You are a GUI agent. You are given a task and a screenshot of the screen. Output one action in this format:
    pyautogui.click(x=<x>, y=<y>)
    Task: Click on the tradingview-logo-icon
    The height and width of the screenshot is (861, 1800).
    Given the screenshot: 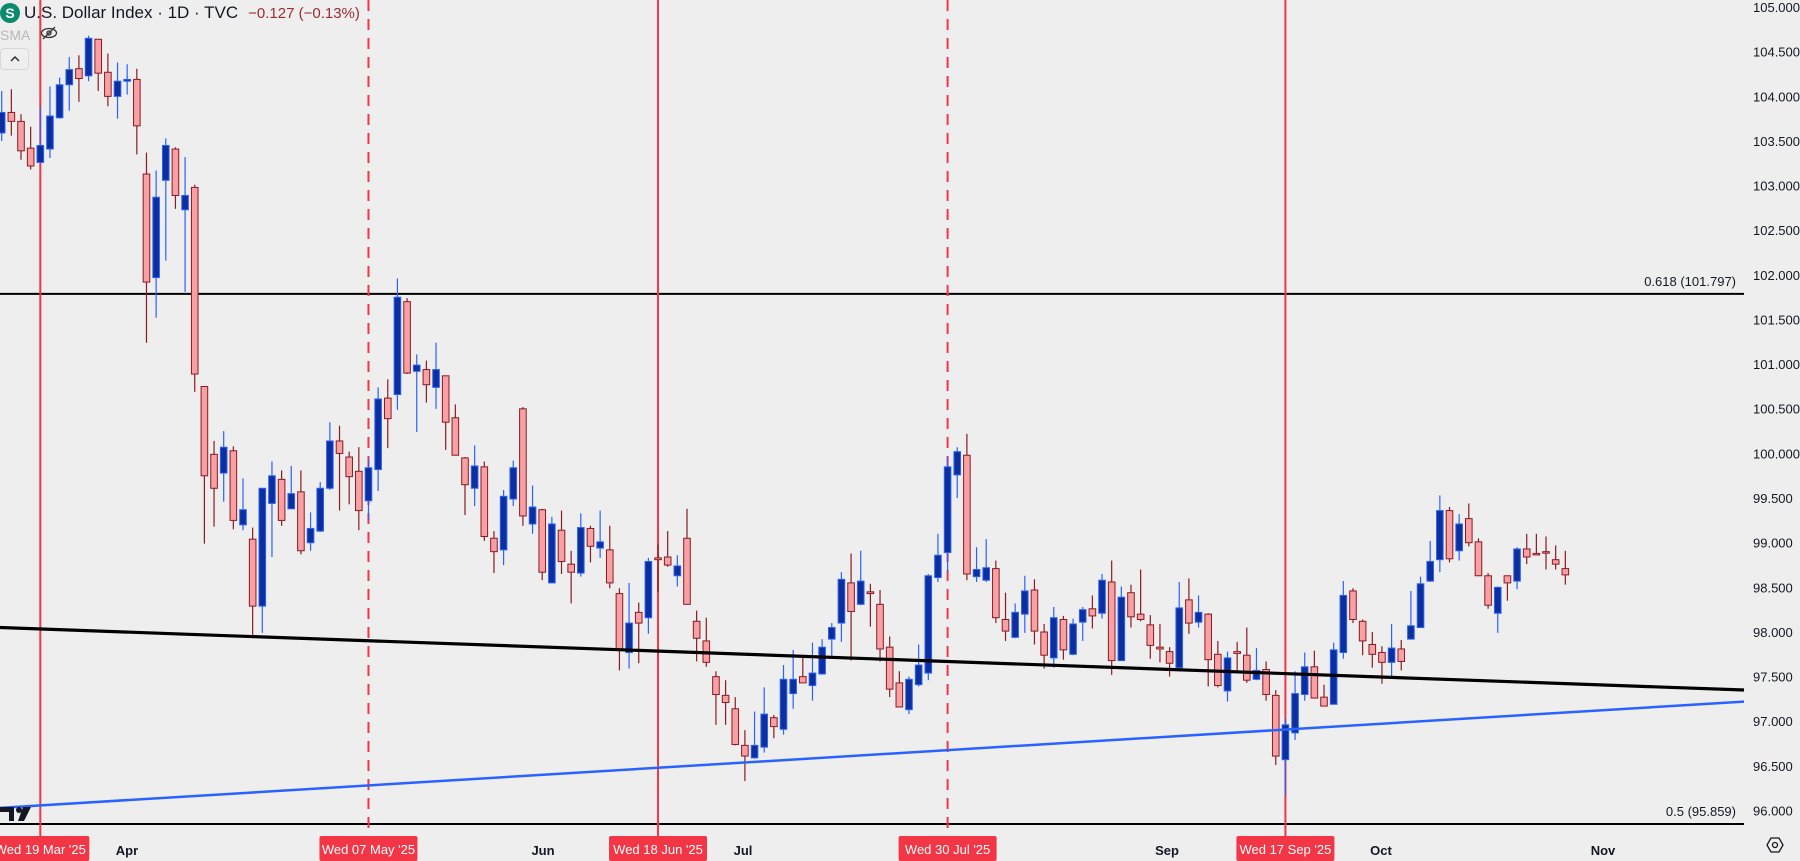 What is the action you would take?
    pyautogui.click(x=17, y=816)
    